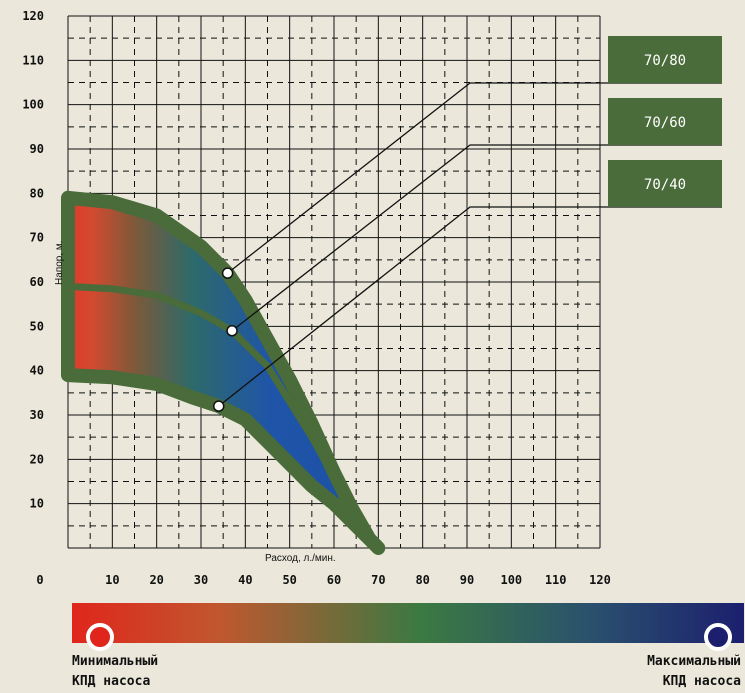 This screenshot has width=745, height=693. Describe the element at coordinates (467, 580) in the screenshot. I see `x-tick-label: 90` at that location.